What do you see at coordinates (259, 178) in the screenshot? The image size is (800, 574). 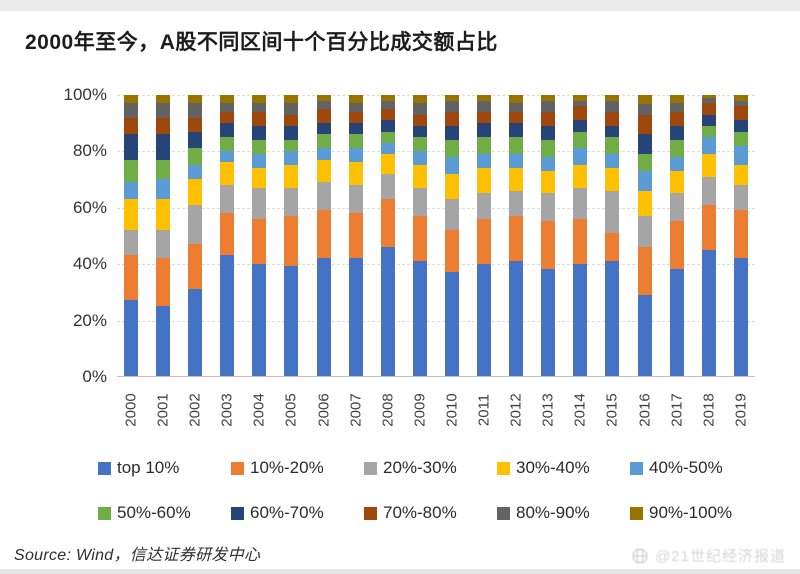 I see `segment-30-40-2004` at bounding box center [259, 178].